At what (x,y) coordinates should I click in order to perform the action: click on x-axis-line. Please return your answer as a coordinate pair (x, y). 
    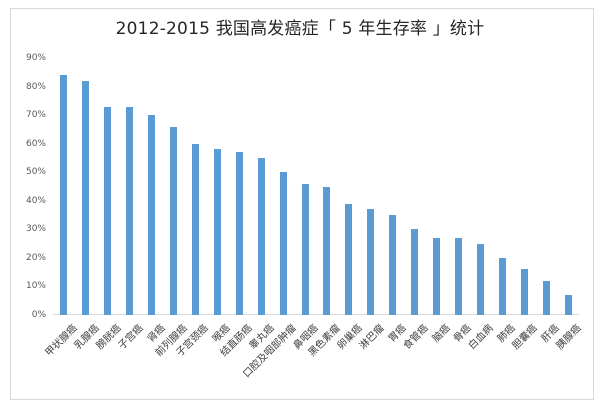
    Looking at the image, I should click on (316, 314).